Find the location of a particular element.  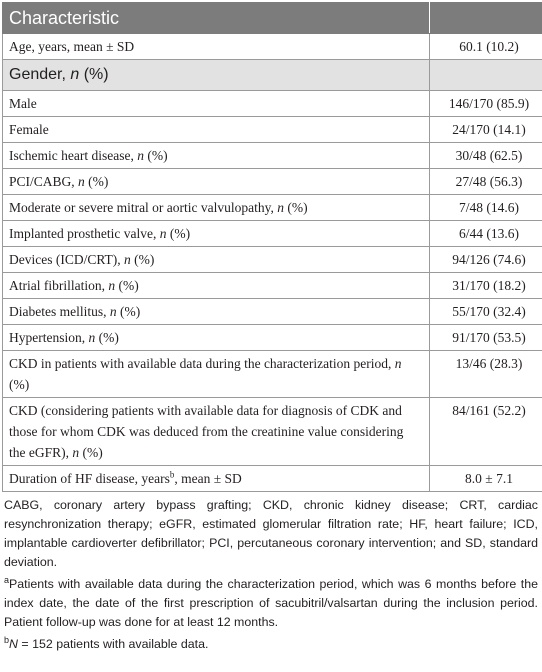

table-row: Female 24/170 (14.1) is located at coordinates (272, 129).